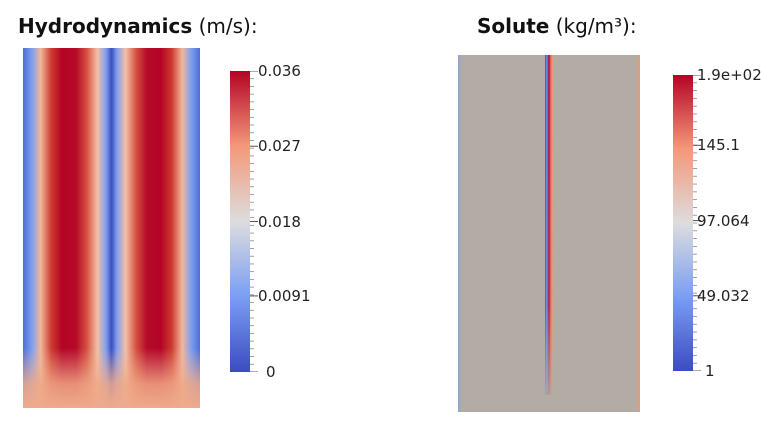 Image resolution: width=761 pixels, height=433 pixels. I want to click on hydrodynamics-colorbar-ticks, so click(254, 221).